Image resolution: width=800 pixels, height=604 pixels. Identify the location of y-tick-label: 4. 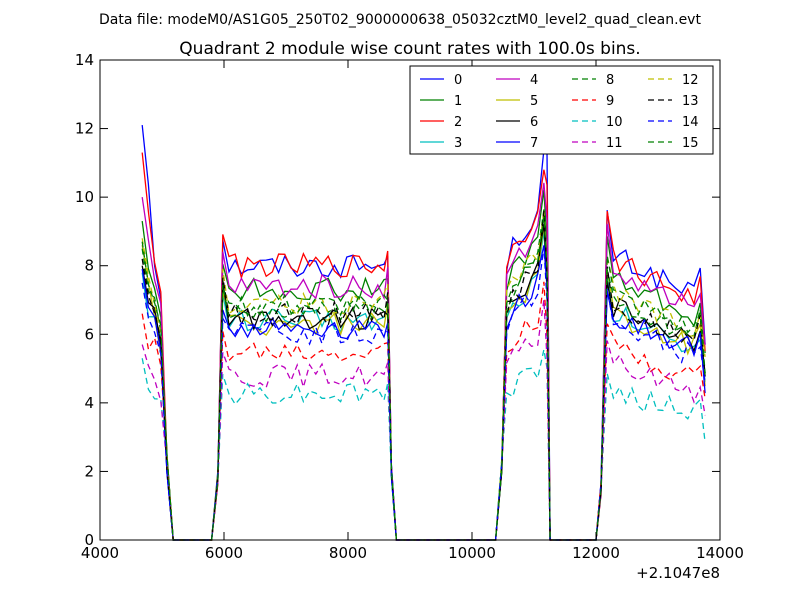
(89, 403).